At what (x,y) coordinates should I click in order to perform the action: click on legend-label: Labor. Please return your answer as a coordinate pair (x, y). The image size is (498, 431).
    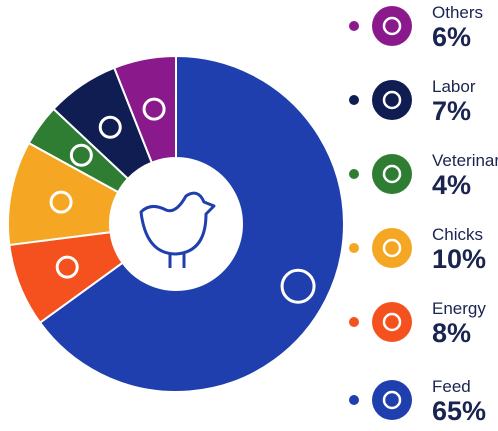
    Looking at the image, I should click on (454, 86).